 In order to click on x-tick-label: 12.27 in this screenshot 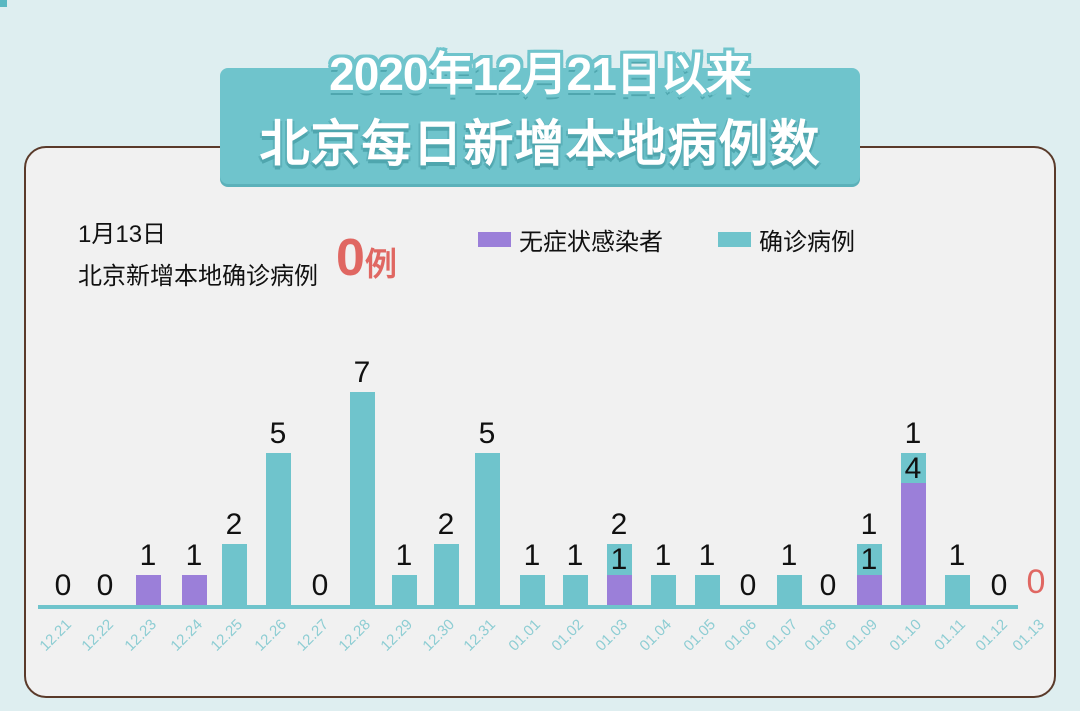, I will do `click(313, 635)`.